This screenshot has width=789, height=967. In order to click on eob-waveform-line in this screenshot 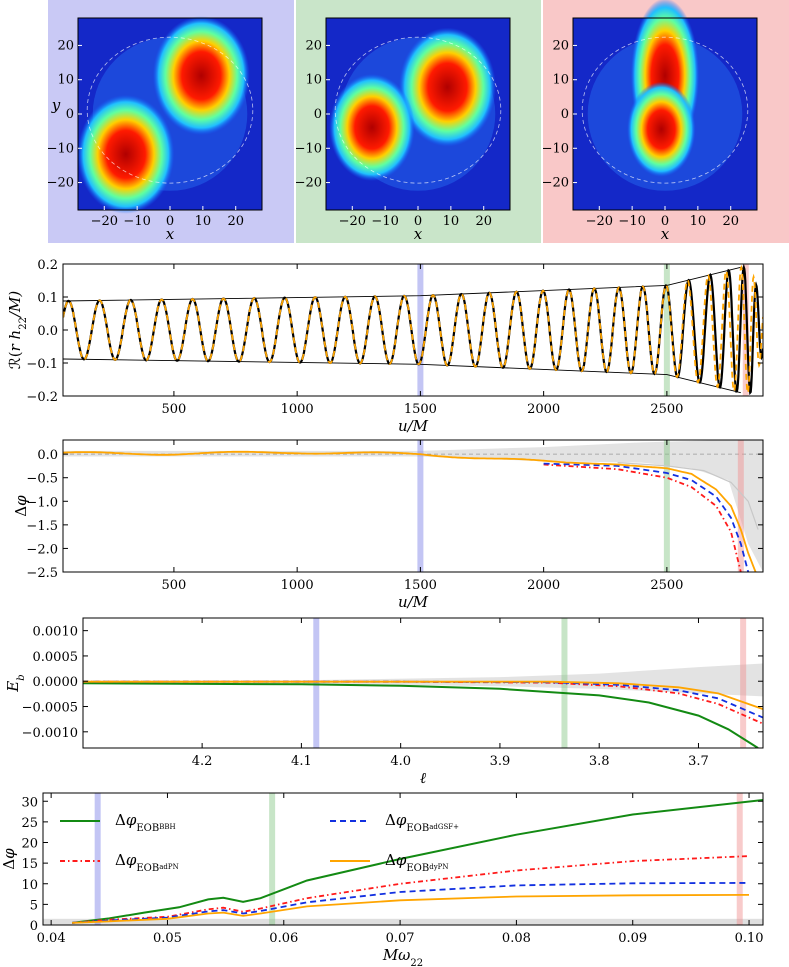, I will do `click(413, 330)`.